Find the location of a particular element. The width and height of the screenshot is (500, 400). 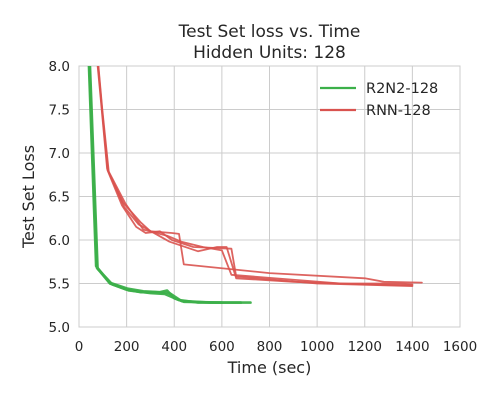

x-axis-label: Time (sec) is located at coordinates (269, 367).